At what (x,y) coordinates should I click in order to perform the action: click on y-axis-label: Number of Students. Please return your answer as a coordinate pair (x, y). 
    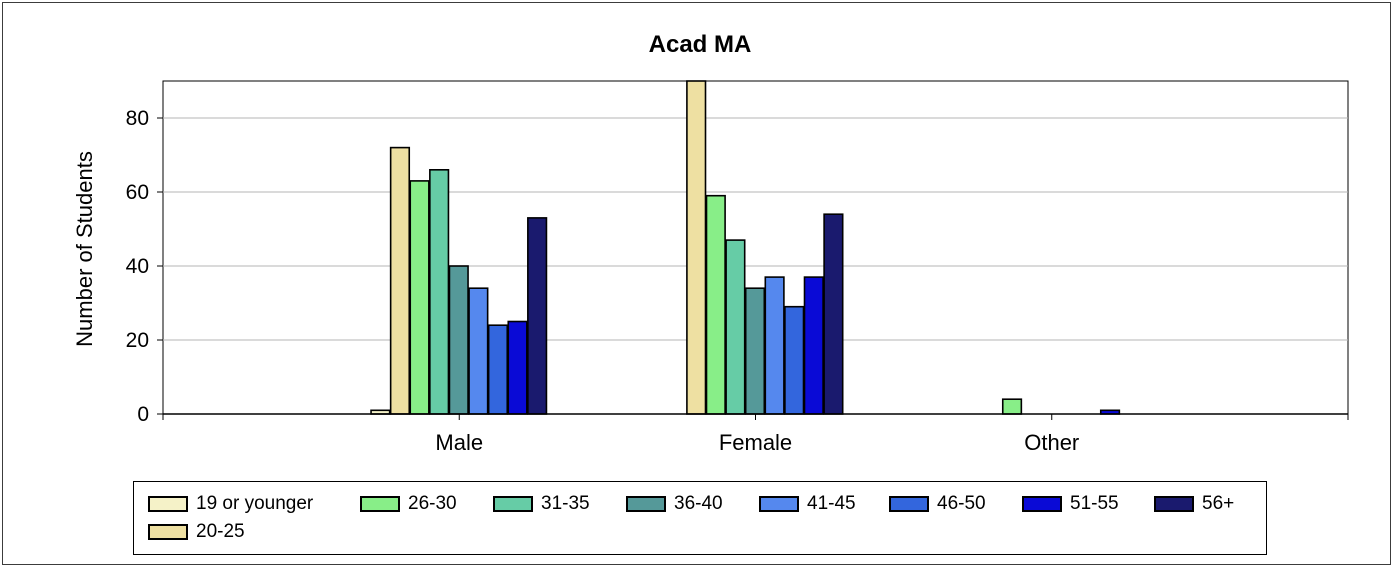
    Looking at the image, I should click on (84, 249).